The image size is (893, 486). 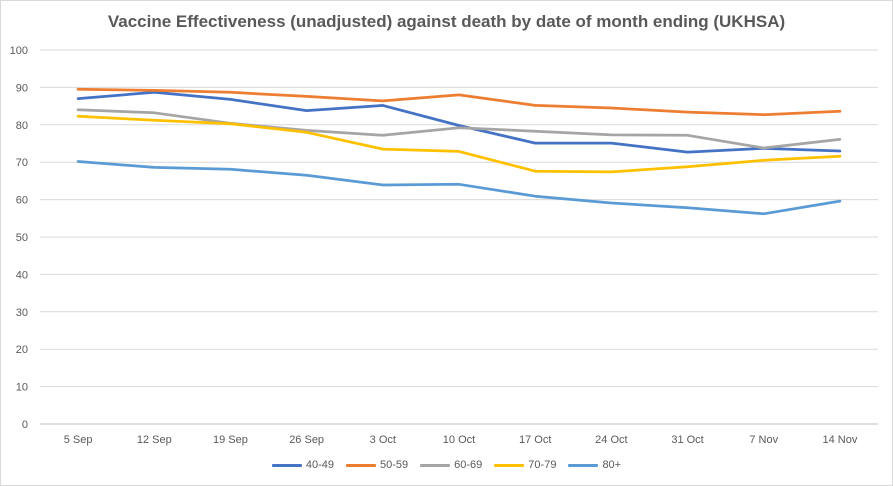 What do you see at coordinates (459, 188) in the screenshot?
I see `series-line-80+` at bounding box center [459, 188].